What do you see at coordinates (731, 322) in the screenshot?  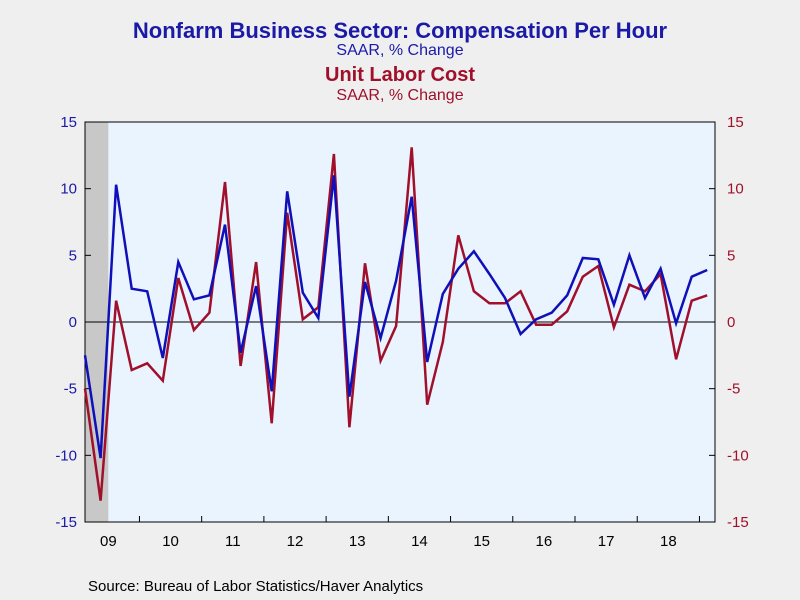 I see `y-right-tick-label: 0` at bounding box center [731, 322].